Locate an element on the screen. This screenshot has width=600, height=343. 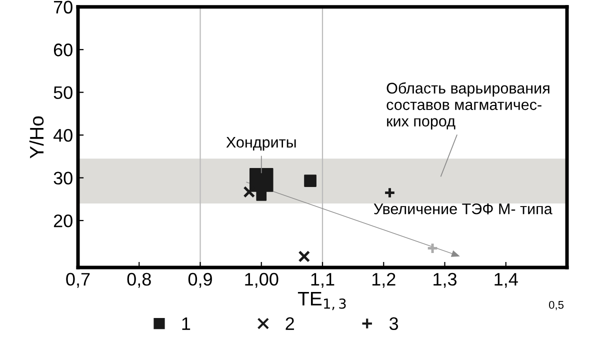
x-tick-label: 0,7 is located at coordinates (78, 280).